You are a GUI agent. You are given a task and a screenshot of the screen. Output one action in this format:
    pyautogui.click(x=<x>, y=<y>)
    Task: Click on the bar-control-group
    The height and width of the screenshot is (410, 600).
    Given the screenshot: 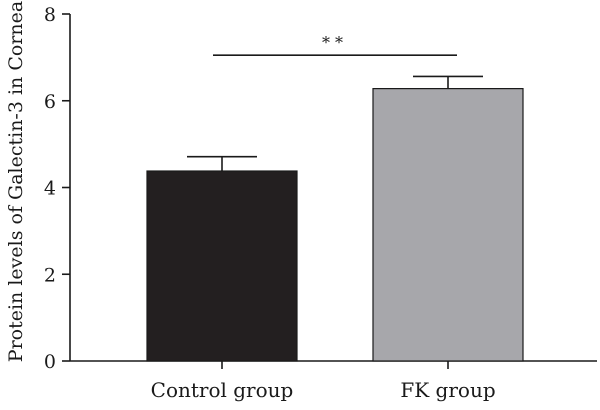 What is the action you would take?
    pyautogui.click(x=222, y=266)
    